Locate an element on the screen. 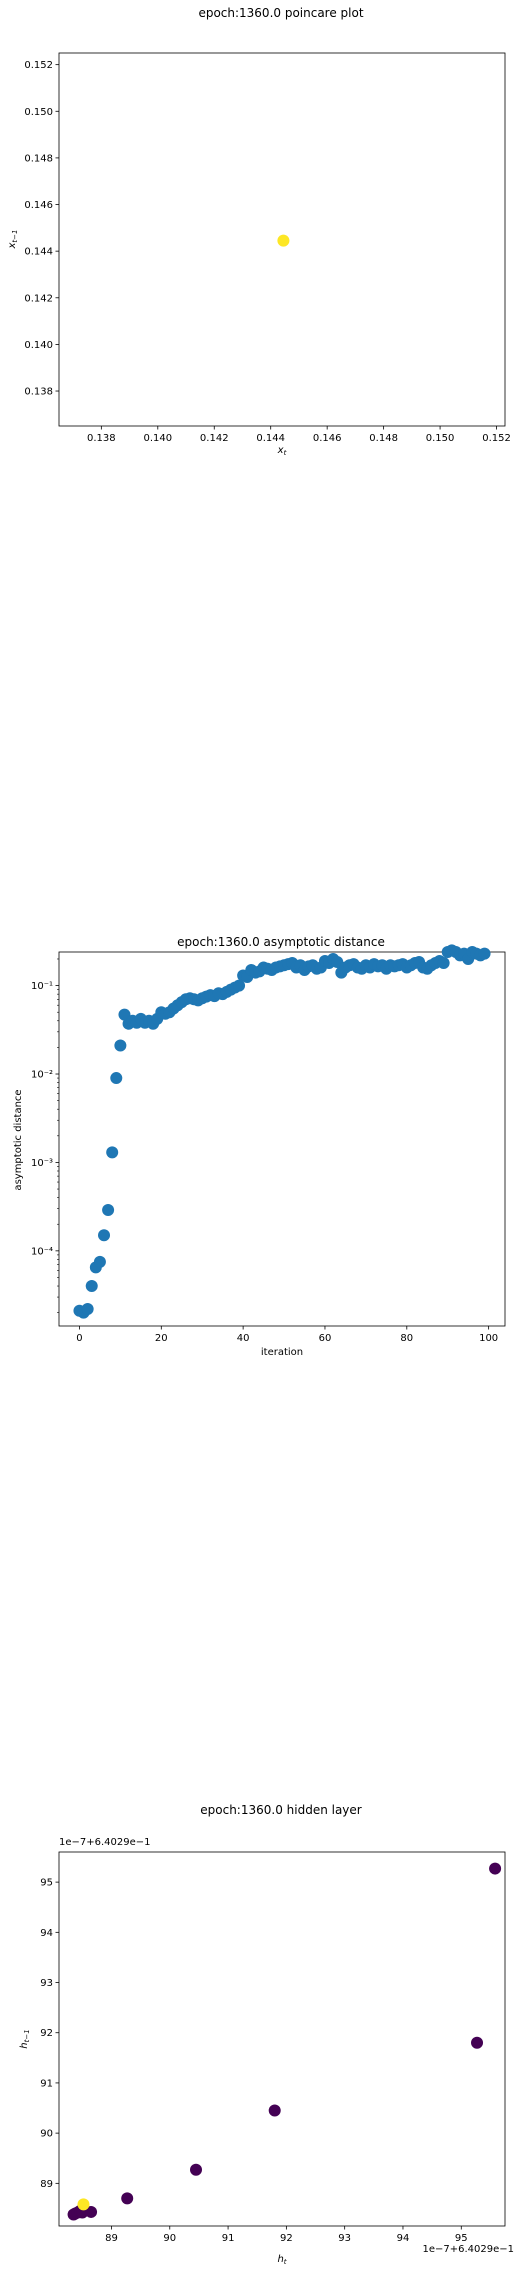 Image resolution: width=516 pixels, height=2269 pixels. hidden-layer-plot-area is located at coordinates (282, 2039).